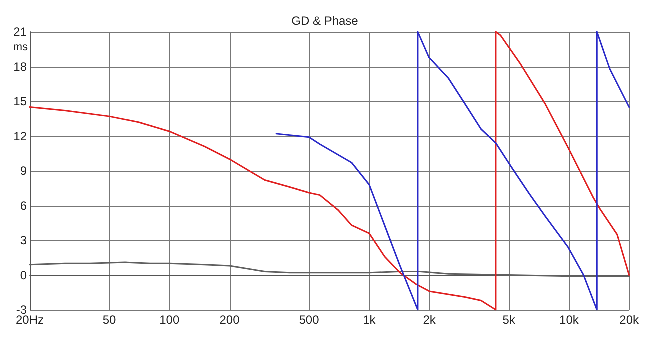 The height and width of the screenshot is (340, 650). I want to click on y-tick-label: 15, so click(21, 101).